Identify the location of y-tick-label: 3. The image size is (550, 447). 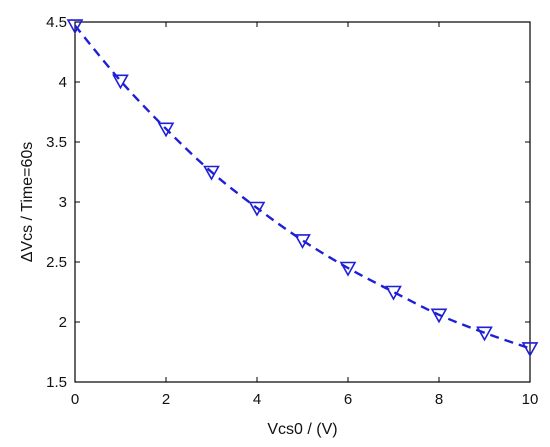
(63, 202).